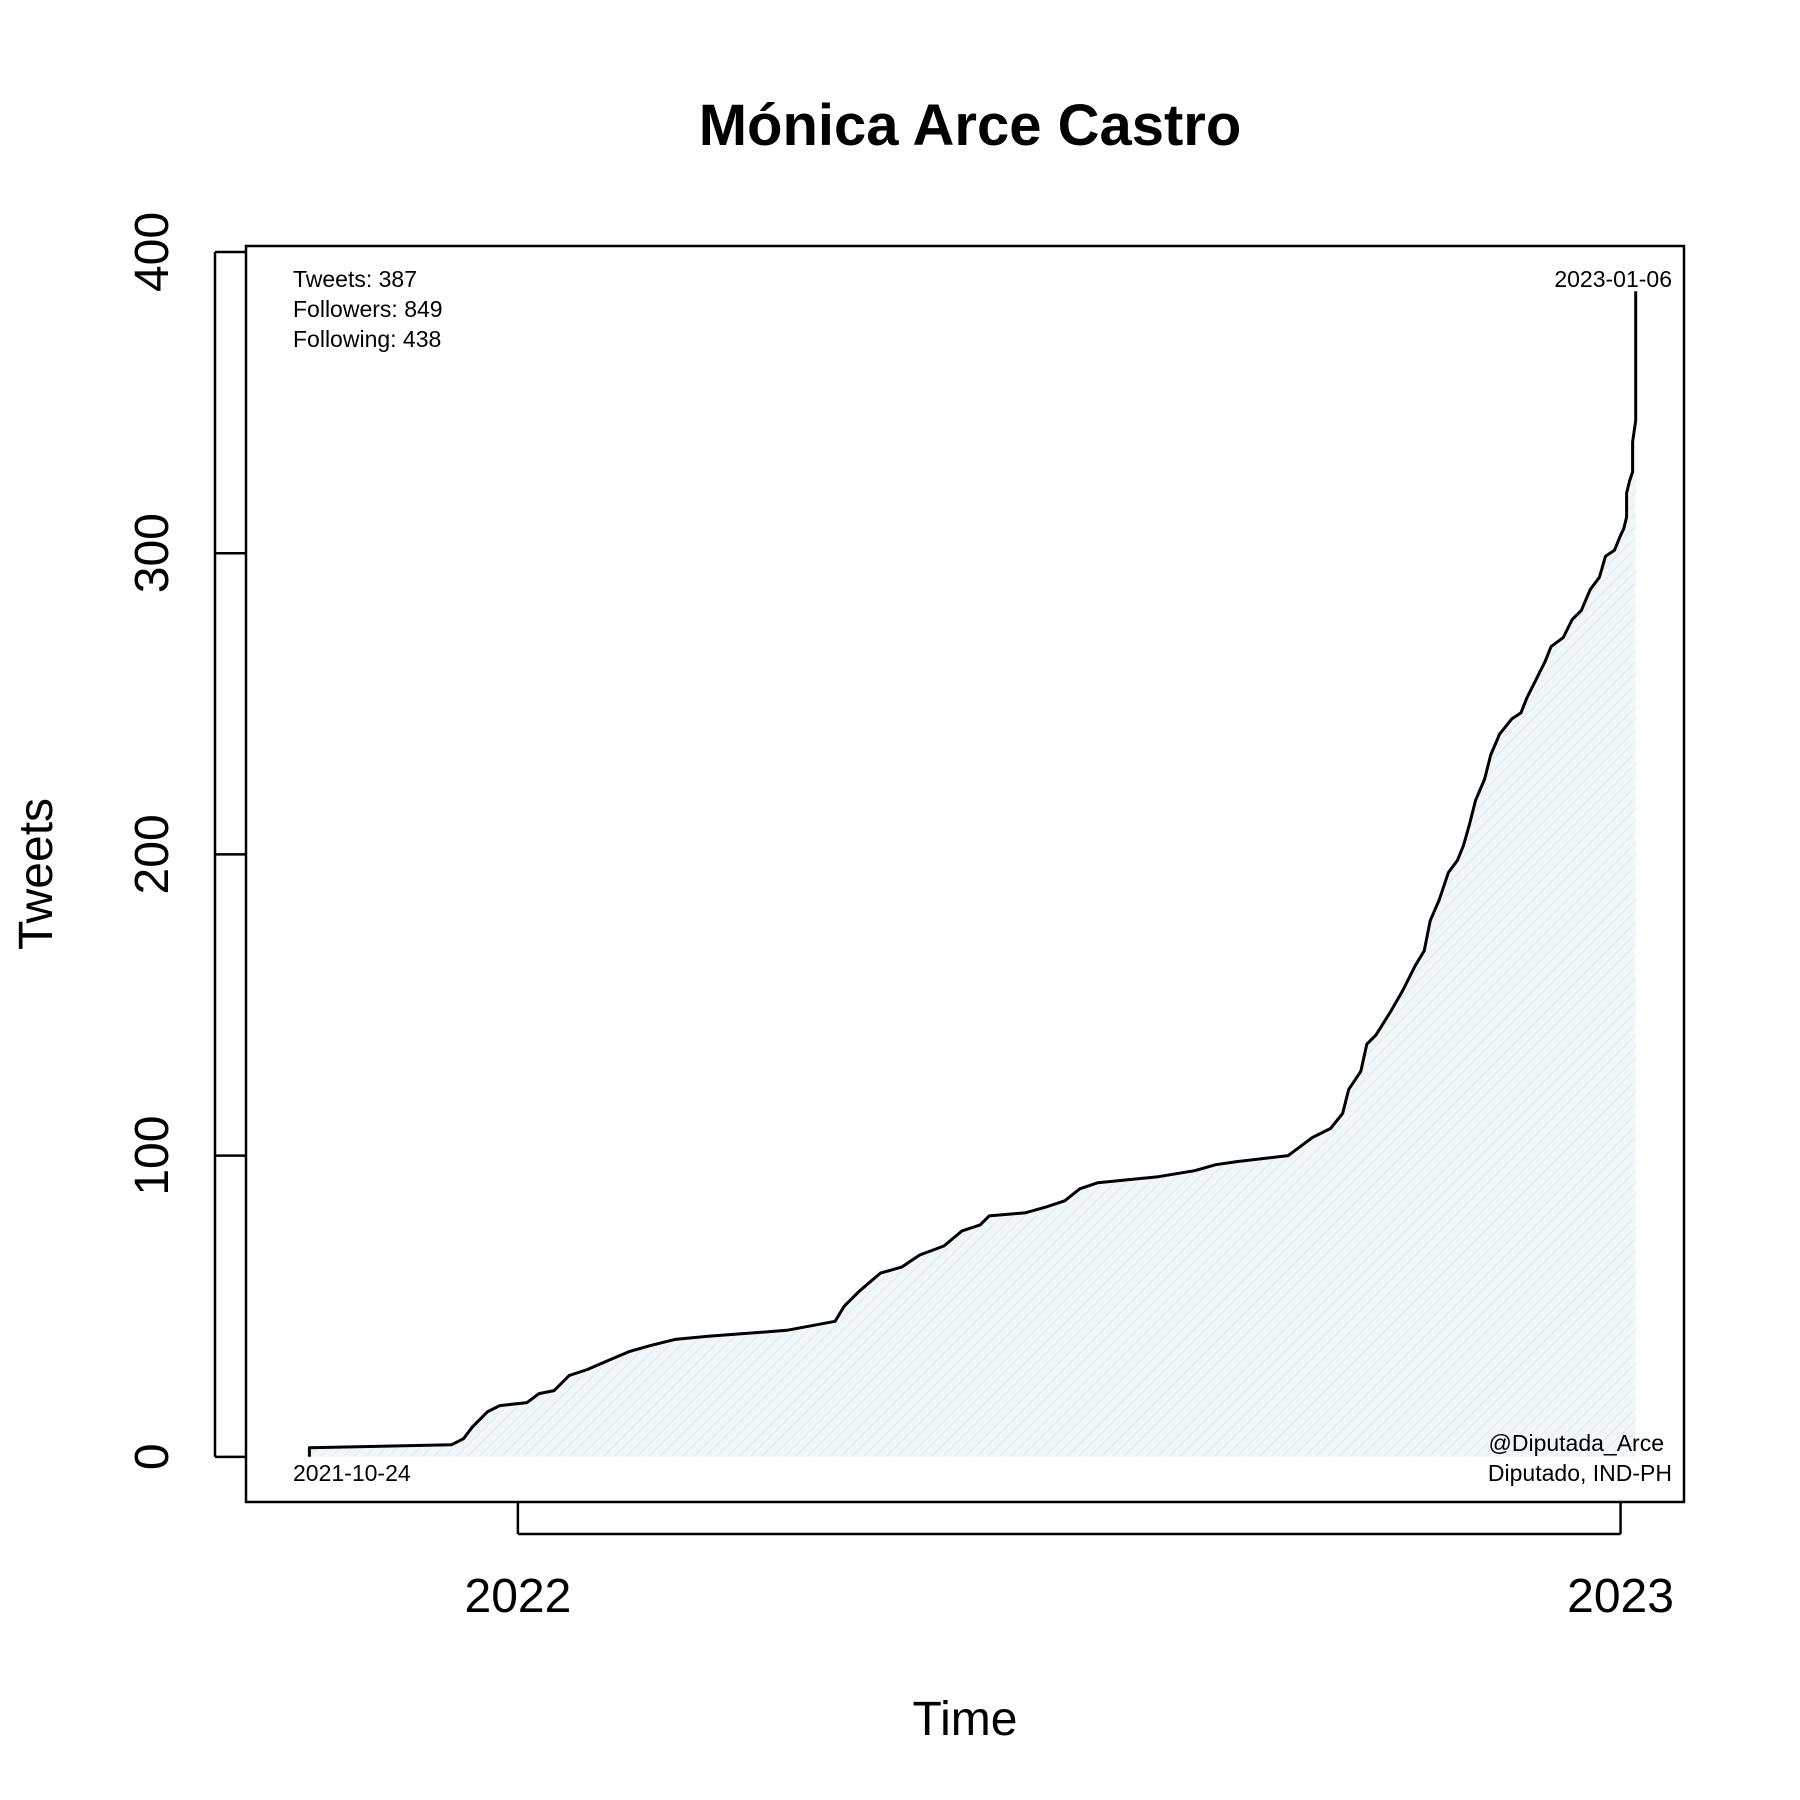 This screenshot has height=1800, width=1800. Describe the element at coordinates (152, 553) in the screenshot. I see `y-tick-label: 300` at that location.